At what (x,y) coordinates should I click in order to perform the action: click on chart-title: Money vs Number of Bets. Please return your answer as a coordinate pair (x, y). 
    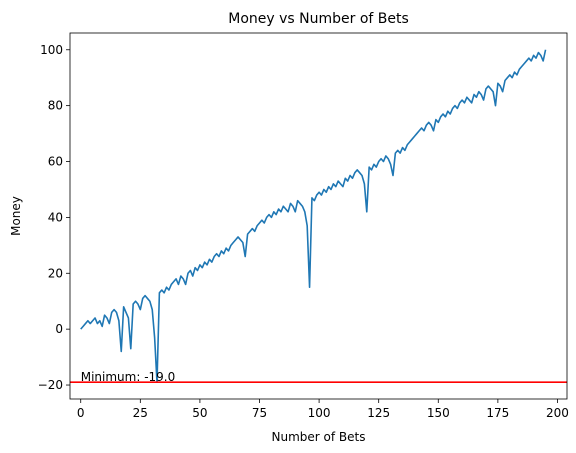
    Looking at the image, I should click on (318, 19).